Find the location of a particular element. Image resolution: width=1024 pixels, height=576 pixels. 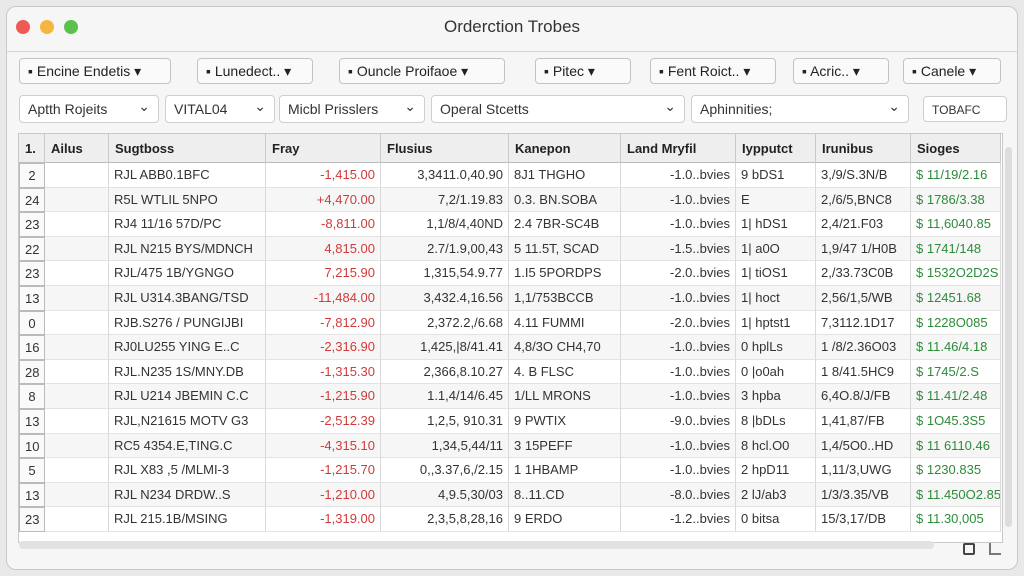

table-cell: $ 11/19/2.16 is located at coordinates (956, 175).